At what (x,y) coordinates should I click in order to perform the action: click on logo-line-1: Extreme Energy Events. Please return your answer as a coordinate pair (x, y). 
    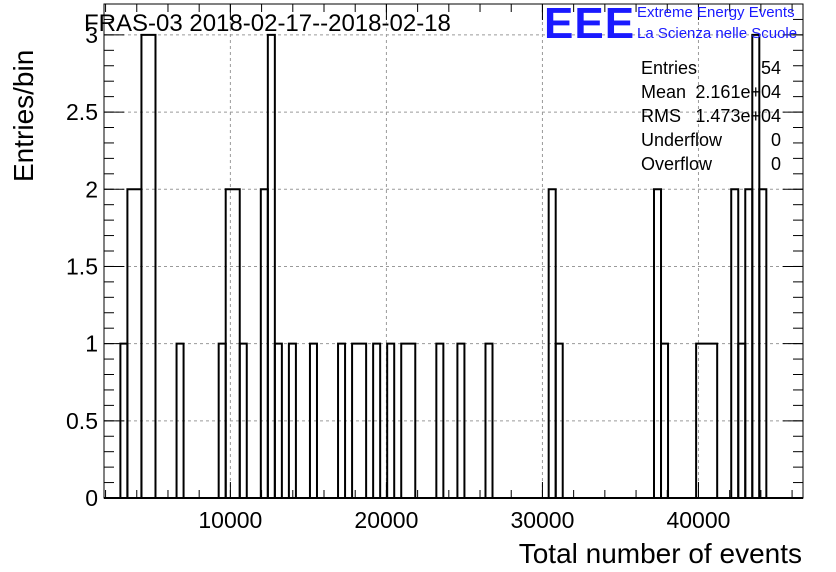
    Looking at the image, I should click on (716, 12).